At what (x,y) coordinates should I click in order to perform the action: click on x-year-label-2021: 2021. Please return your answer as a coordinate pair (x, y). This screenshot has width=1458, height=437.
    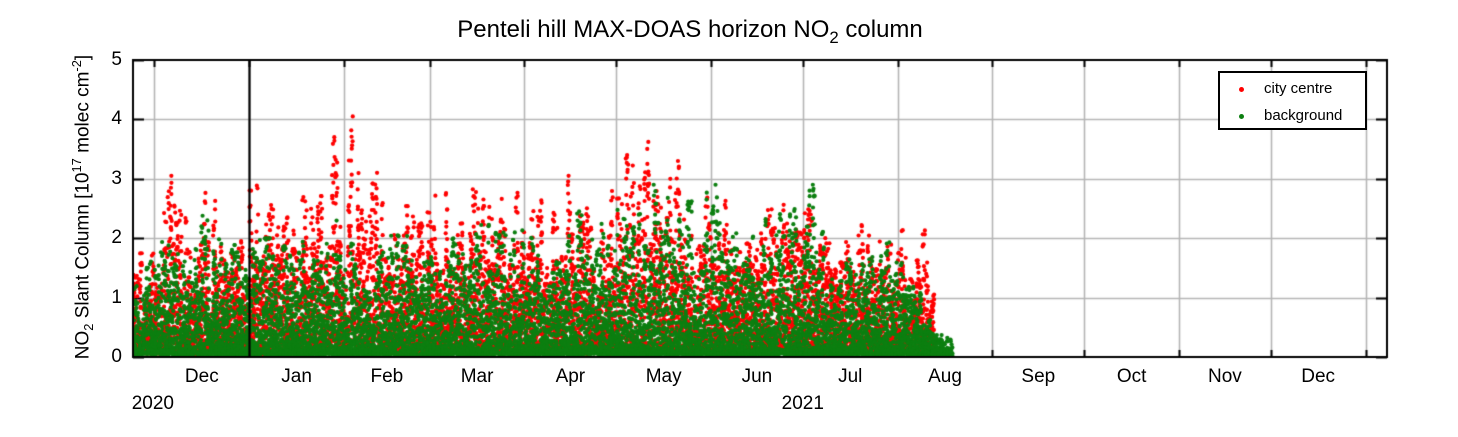
    Looking at the image, I should click on (802, 403).